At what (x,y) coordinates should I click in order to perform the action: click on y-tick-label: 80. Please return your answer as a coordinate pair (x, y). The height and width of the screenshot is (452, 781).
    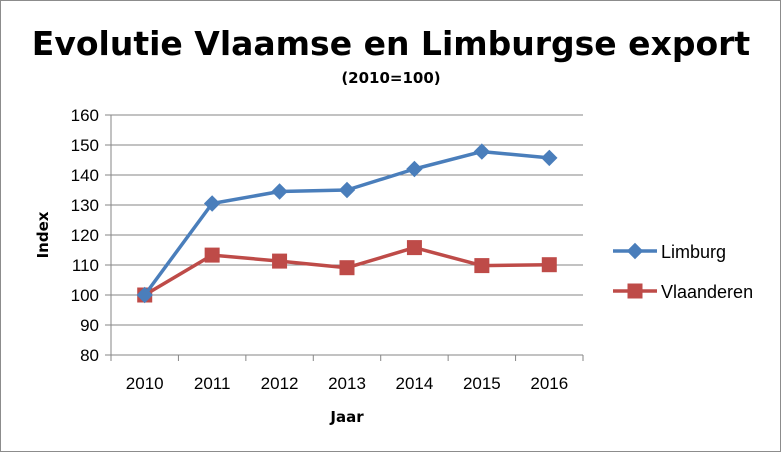
    Looking at the image, I should click on (89, 355).